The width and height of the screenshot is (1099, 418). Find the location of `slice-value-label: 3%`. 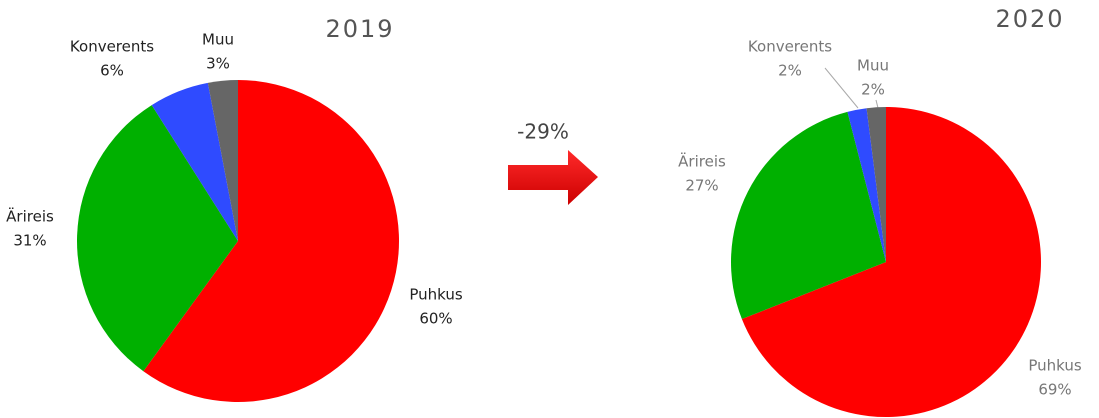

slice-value-label: 3% is located at coordinates (218, 64).